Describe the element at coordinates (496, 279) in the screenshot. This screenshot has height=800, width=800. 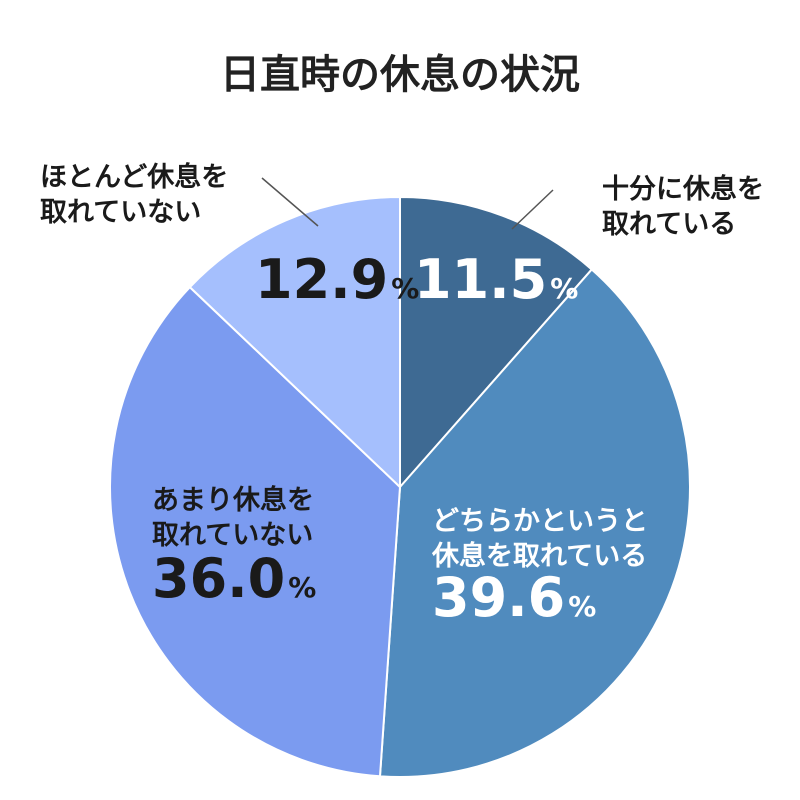
I see `slice-value-1: 11.5%` at that location.